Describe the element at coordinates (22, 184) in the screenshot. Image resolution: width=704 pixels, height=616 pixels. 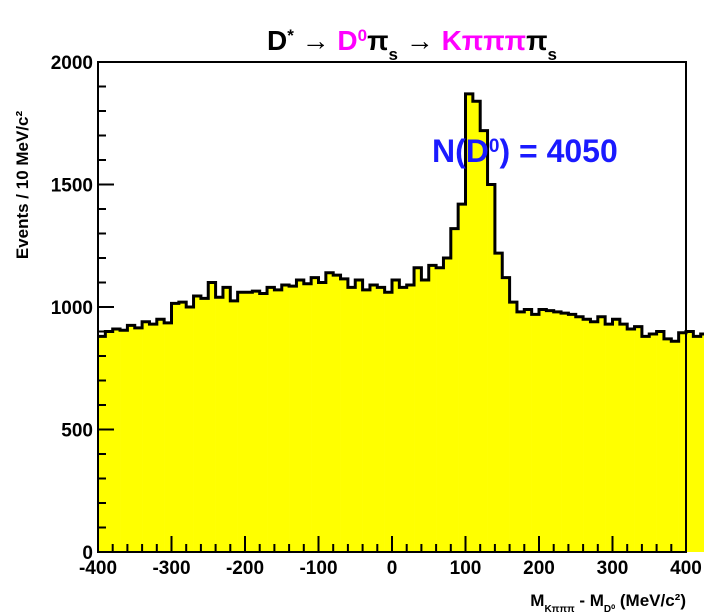
I see `y-axis-label: Events / 10 MeV/c²` at that location.